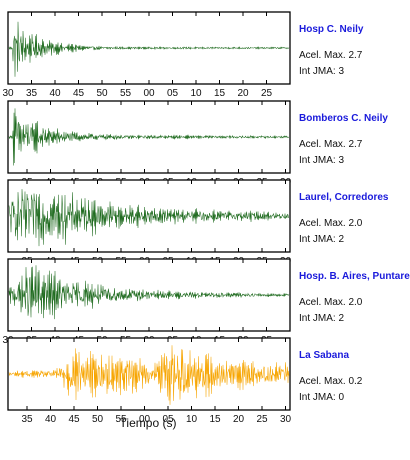  Describe the element at coordinates (343, 118) in the screenshot. I see `station-name: Bomberos C. Neily` at that location.